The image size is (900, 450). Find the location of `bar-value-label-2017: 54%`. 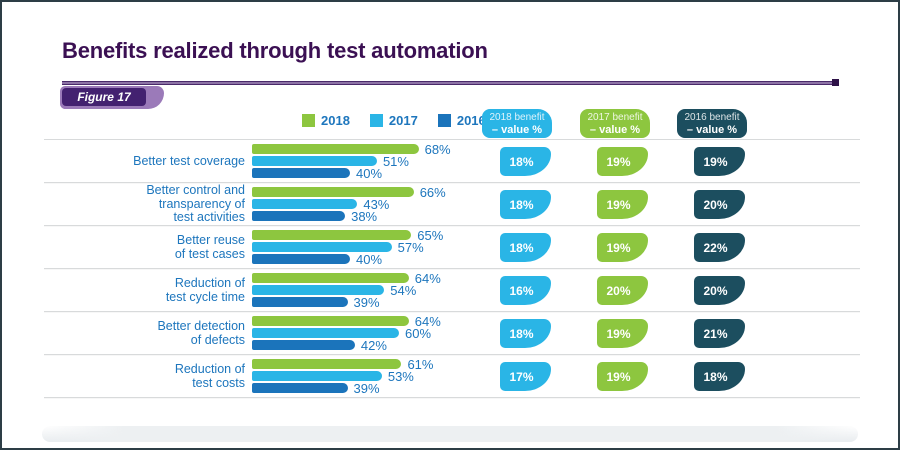

bar-value-label-2017: 54% is located at coordinates (403, 290).